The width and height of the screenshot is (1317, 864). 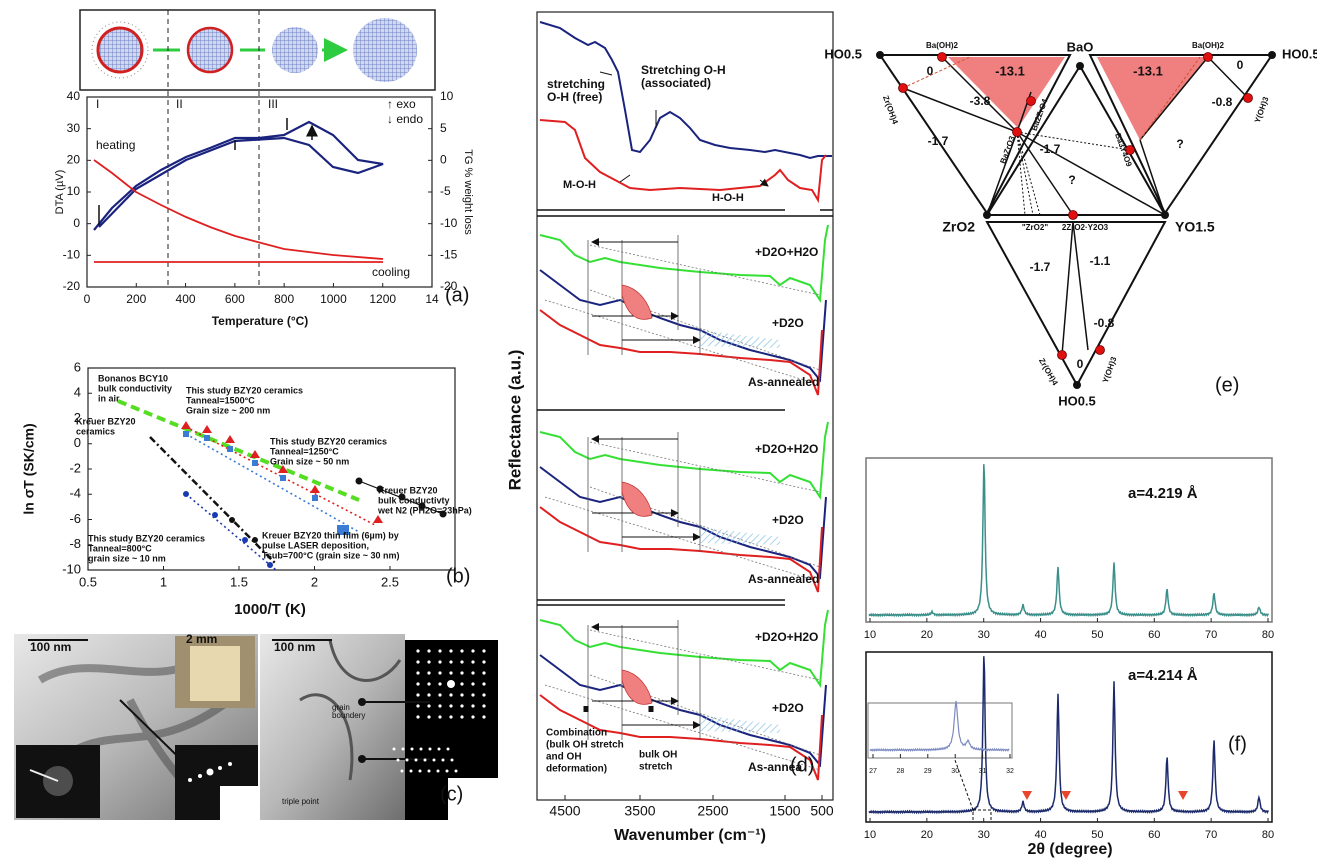 I want to click on y-tick-label: 30, so click(x=74, y=128).